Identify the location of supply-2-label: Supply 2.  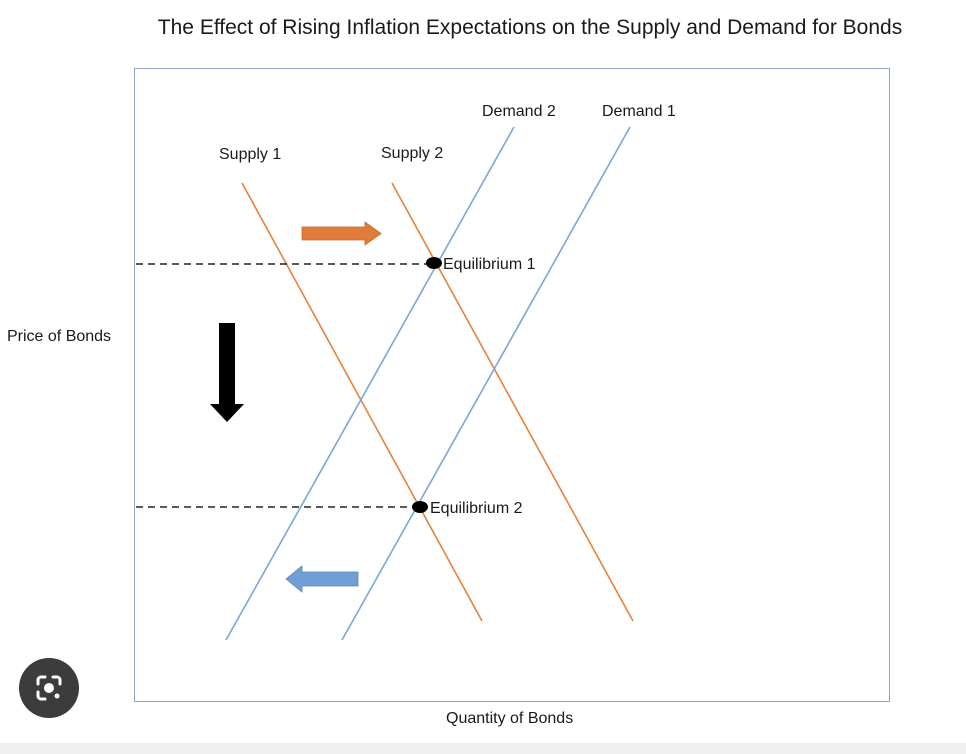
(412, 153).